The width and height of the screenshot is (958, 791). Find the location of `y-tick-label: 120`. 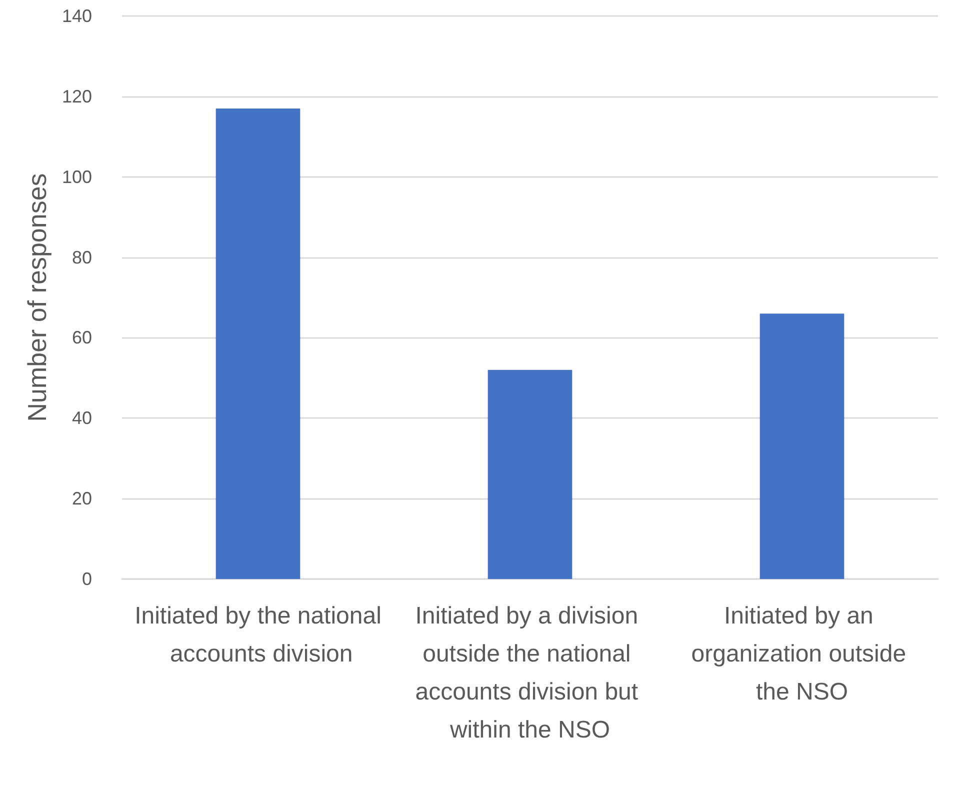

y-tick-label: 120 is located at coordinates (77, 96).